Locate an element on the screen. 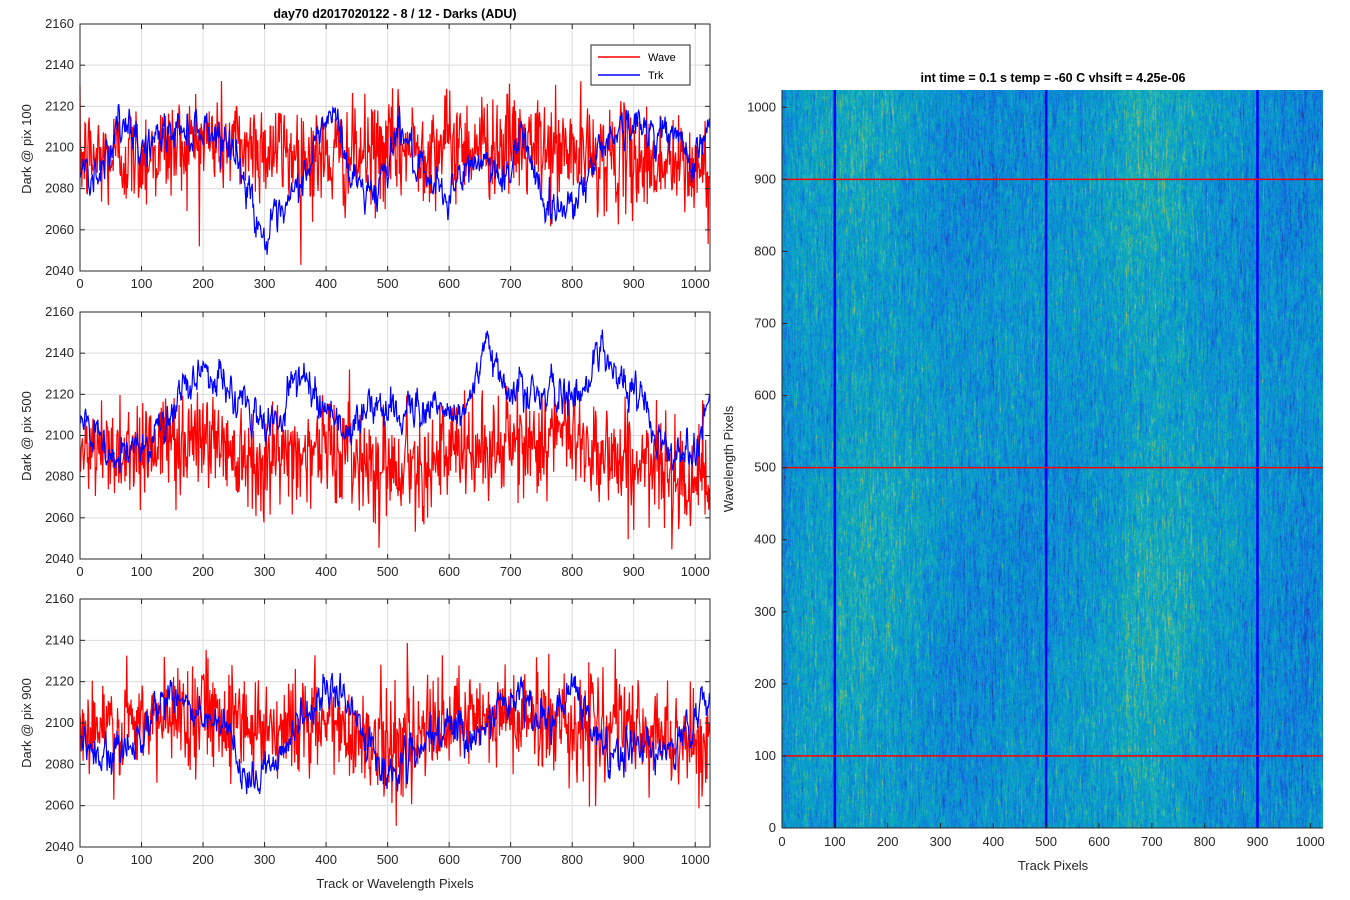 The width and height of the screenshot is (1350, 900). y-tick-label: 300 is located at coordinates (765, 611).